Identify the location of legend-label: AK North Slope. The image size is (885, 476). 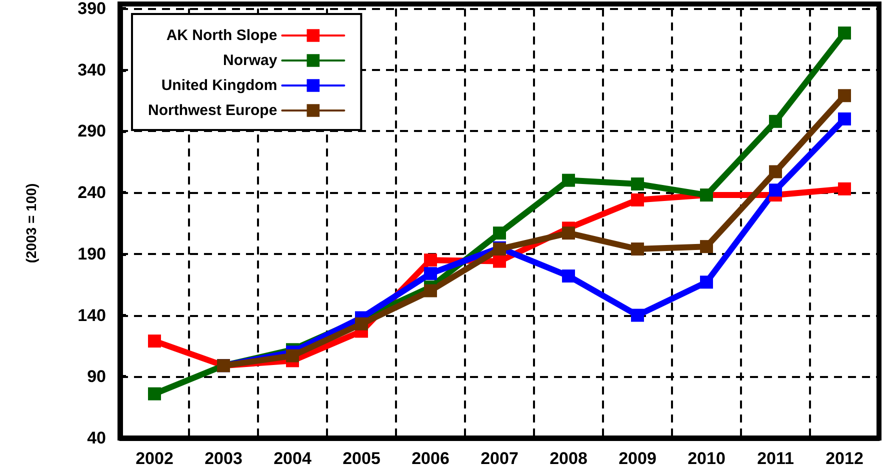
(222, 35).